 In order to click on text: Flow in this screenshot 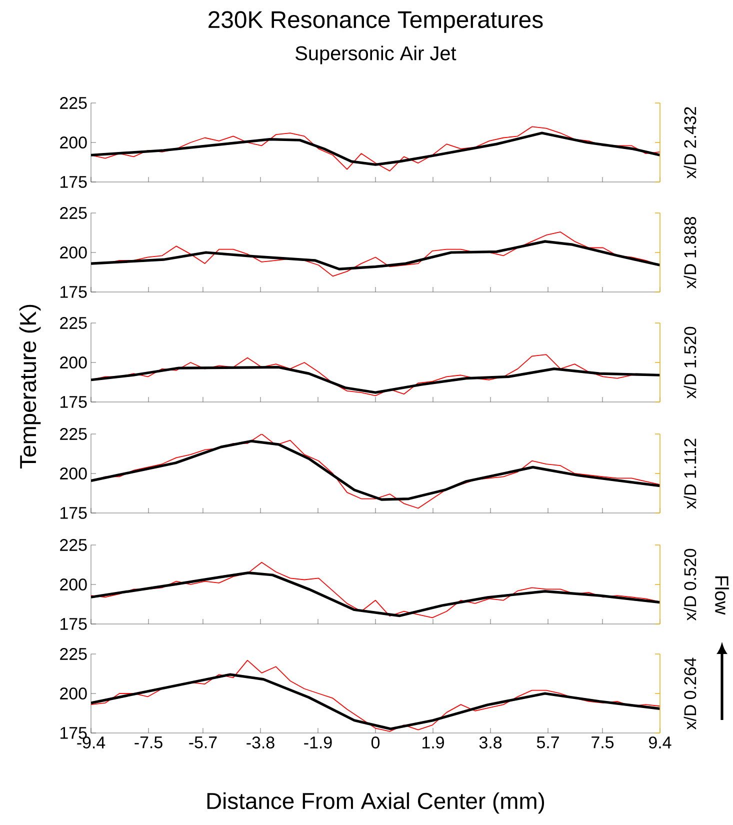, I will do `click(722, 595)`.